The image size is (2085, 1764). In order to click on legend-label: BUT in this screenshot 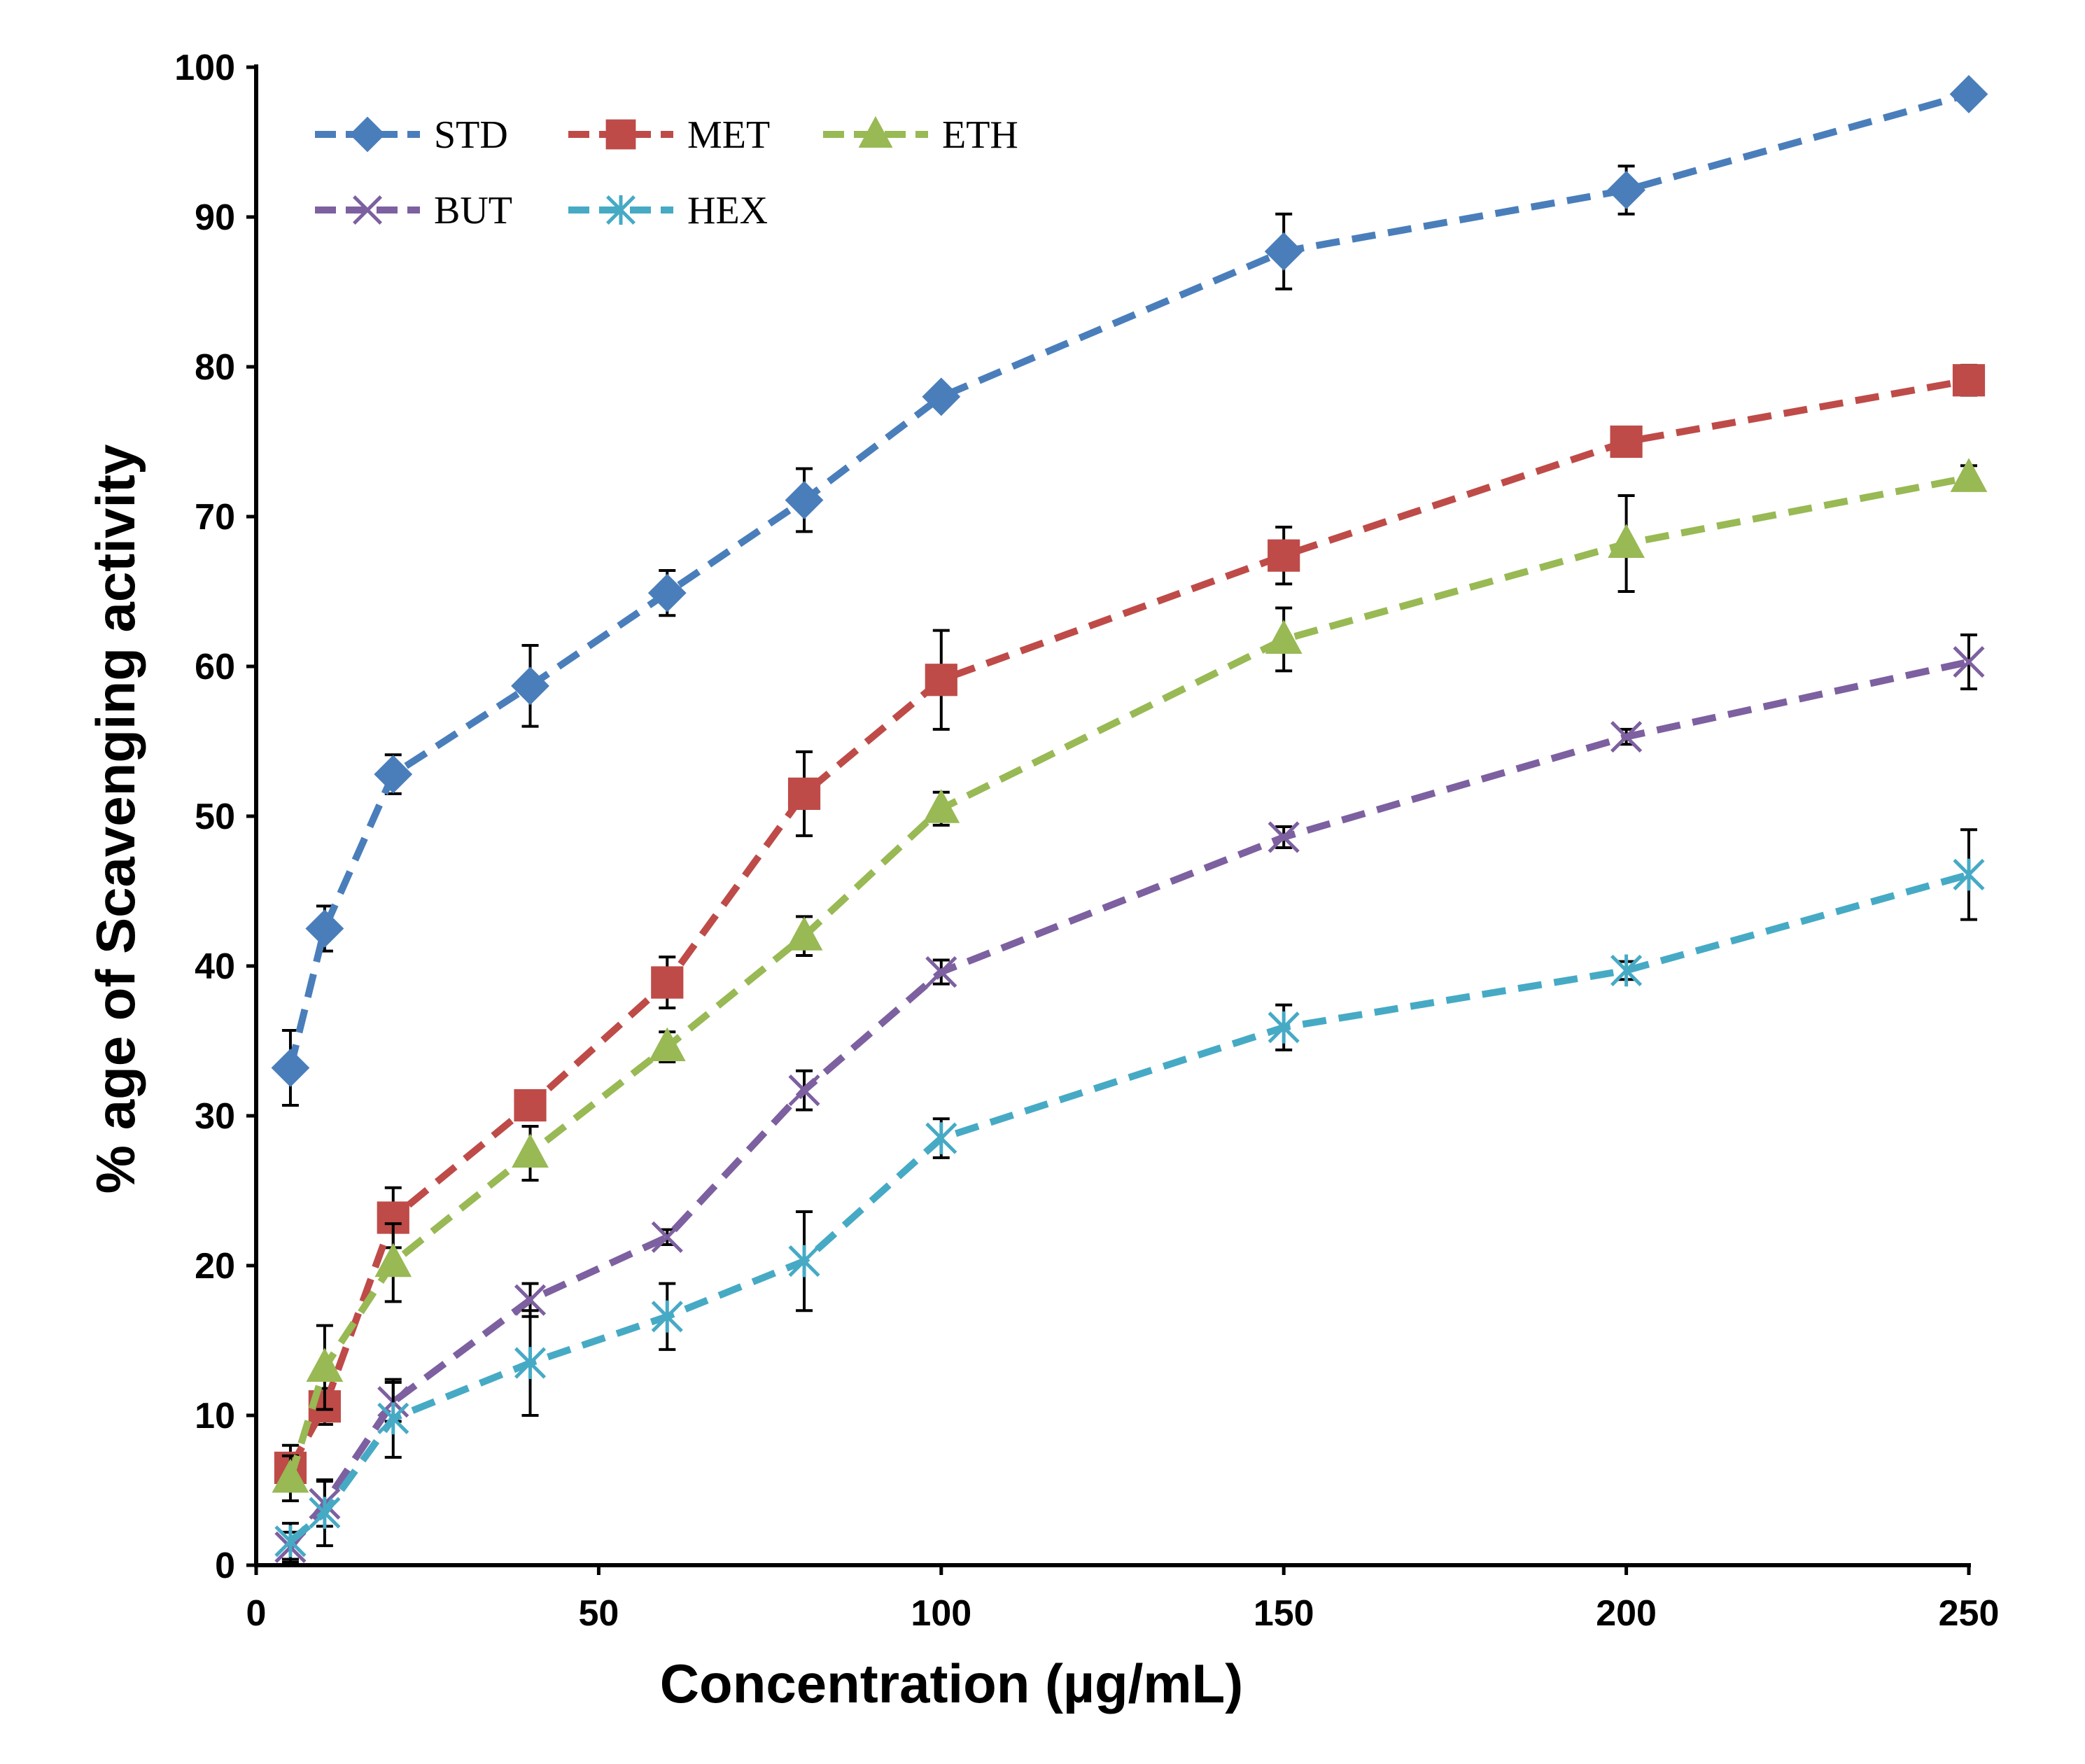, I will do `click(473, 210)`.